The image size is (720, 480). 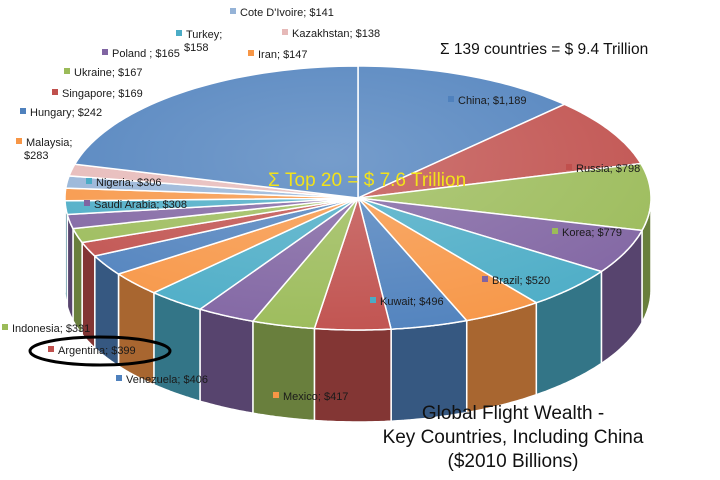 I want to click on slice-label-8: Indonesia; $331, so click(x=46, y=329).